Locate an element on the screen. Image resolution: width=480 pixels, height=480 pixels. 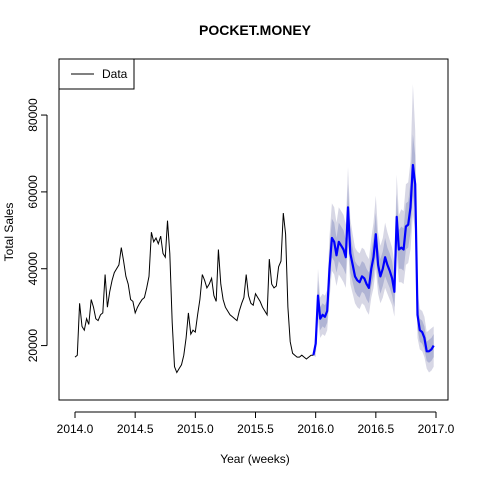
y-tick-label: 40000 is located at coordinates (33, 269).